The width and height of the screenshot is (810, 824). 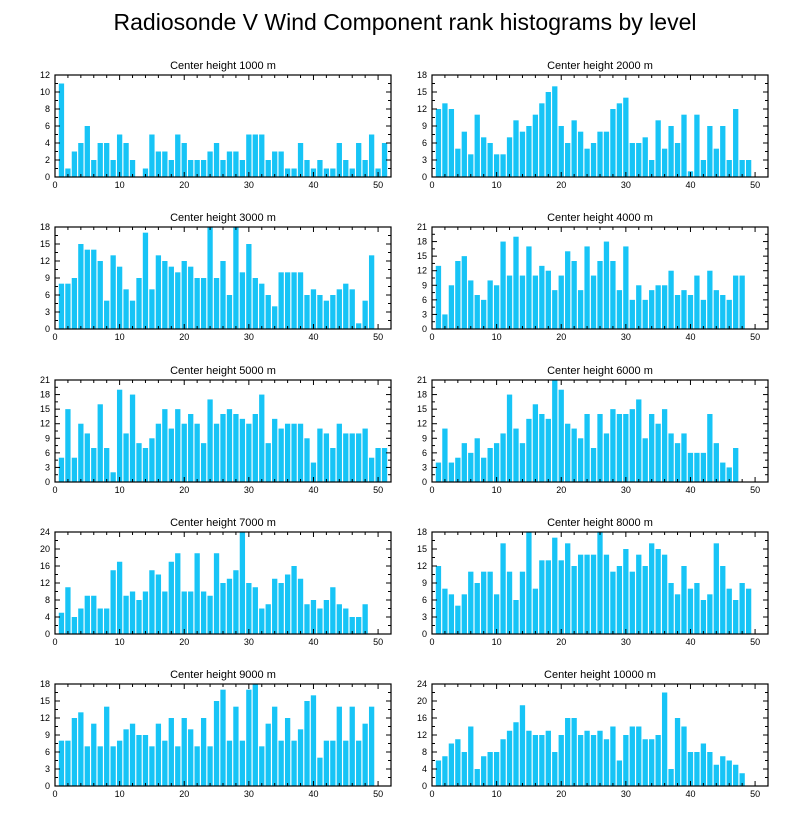 I want to click on y-tick-label: 8, so click(x=424, y=752).